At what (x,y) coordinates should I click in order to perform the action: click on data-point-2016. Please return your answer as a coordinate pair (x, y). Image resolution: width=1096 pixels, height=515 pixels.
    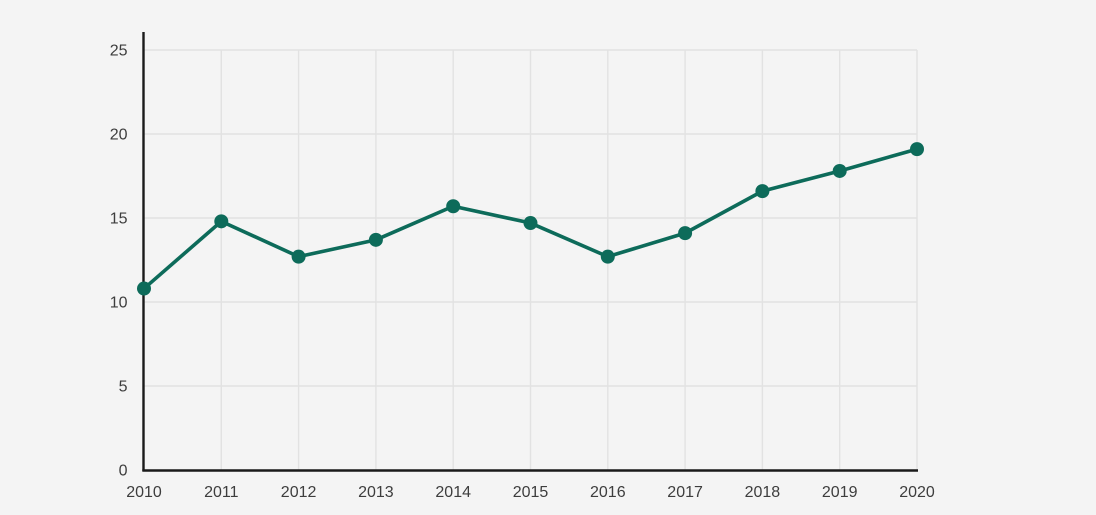
    Looking at the image, I should click on (607, 256).